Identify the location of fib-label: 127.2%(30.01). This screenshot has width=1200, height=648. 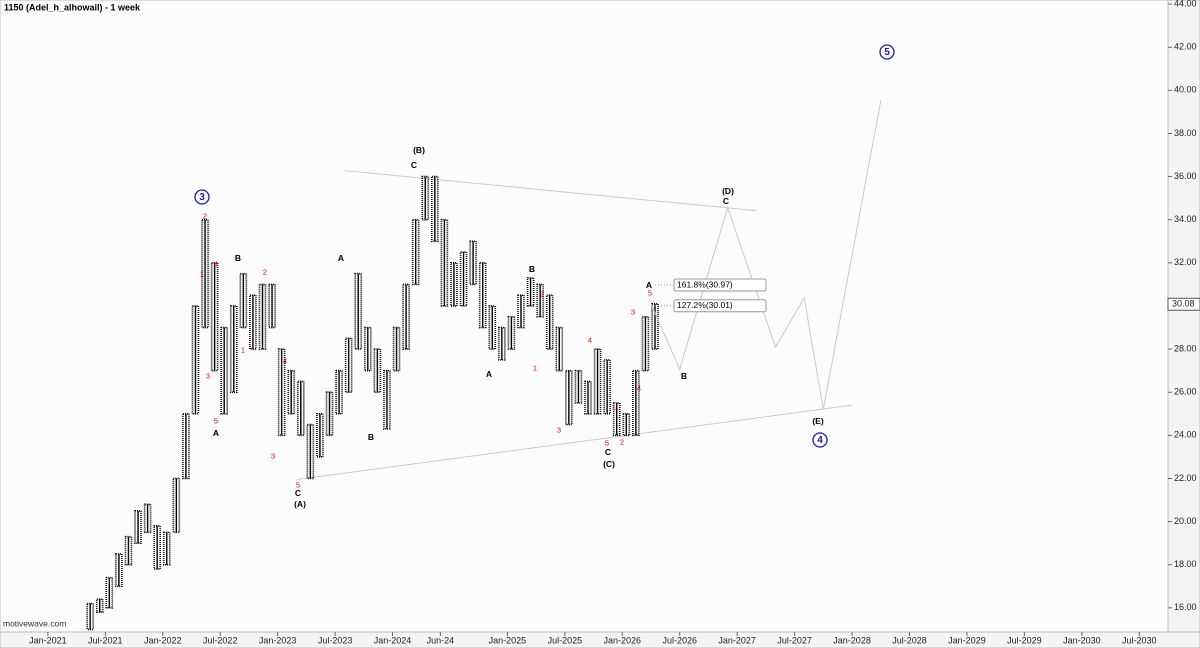
(705, 305).